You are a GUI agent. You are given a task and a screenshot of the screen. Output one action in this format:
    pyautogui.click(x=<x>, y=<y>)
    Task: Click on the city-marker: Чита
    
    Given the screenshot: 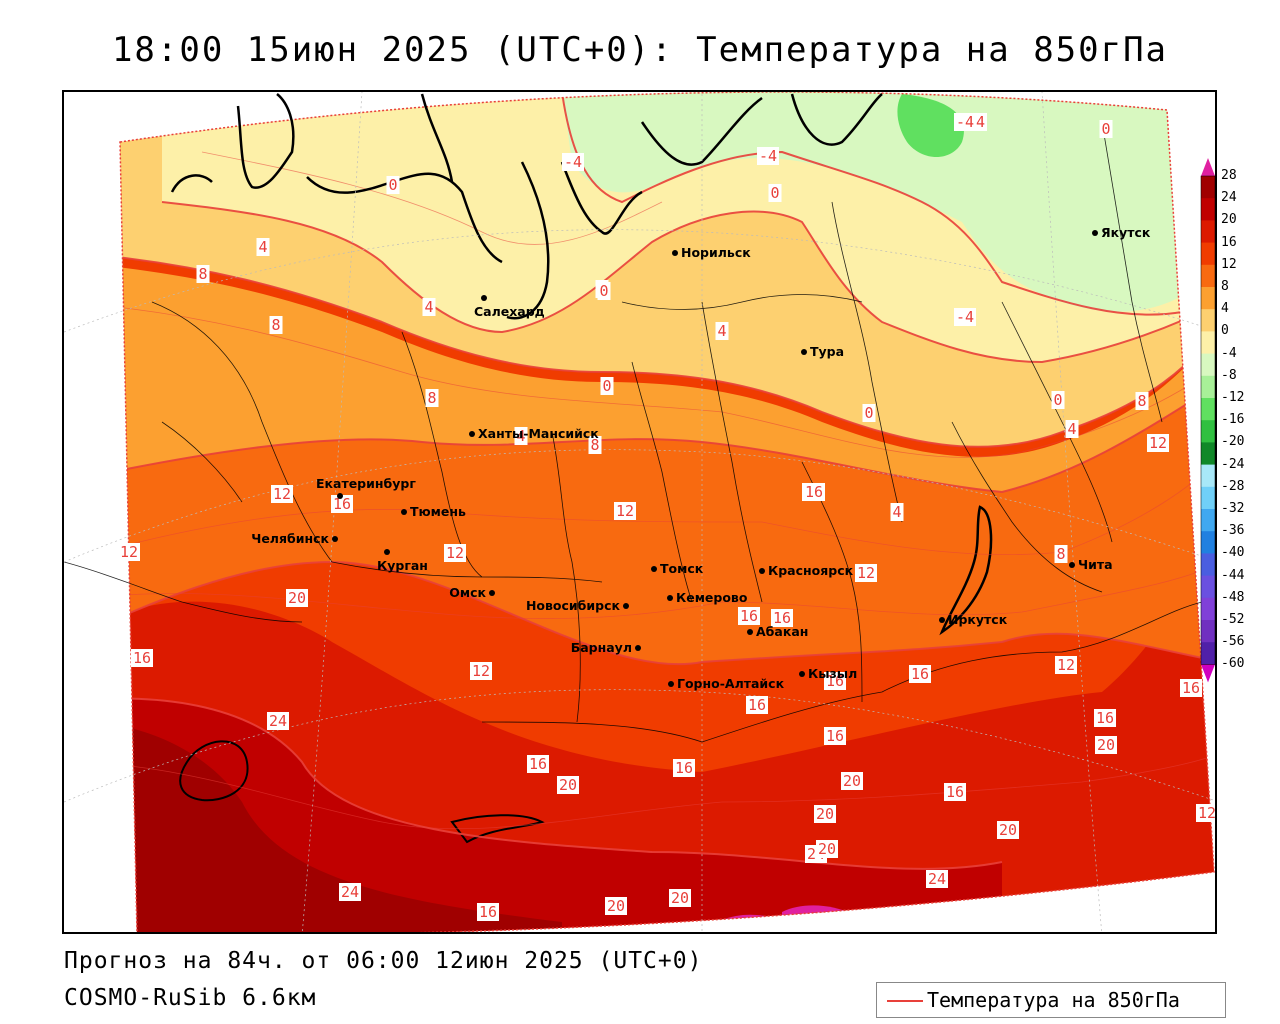 What is the action you would take?
    pyautogui.click(x=1091, y=564)
    